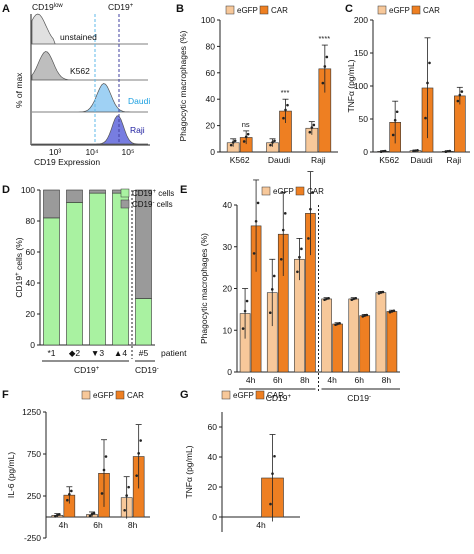 The height and width of the screenshot is (554, 474). Describe the element at coordinates (361, 53) in the screenshot. I see `c-ytick-label: 150` at that location.